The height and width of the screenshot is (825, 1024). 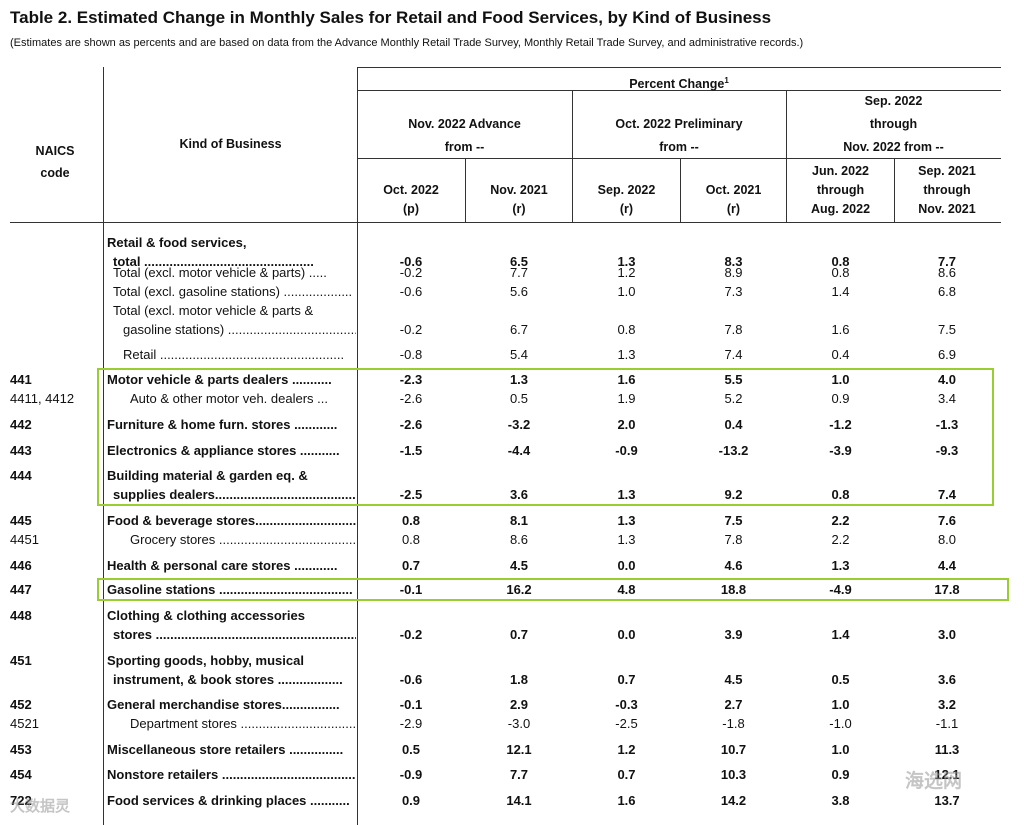 I want to click on footnote-marker: 1, so click(x=726, y=80).